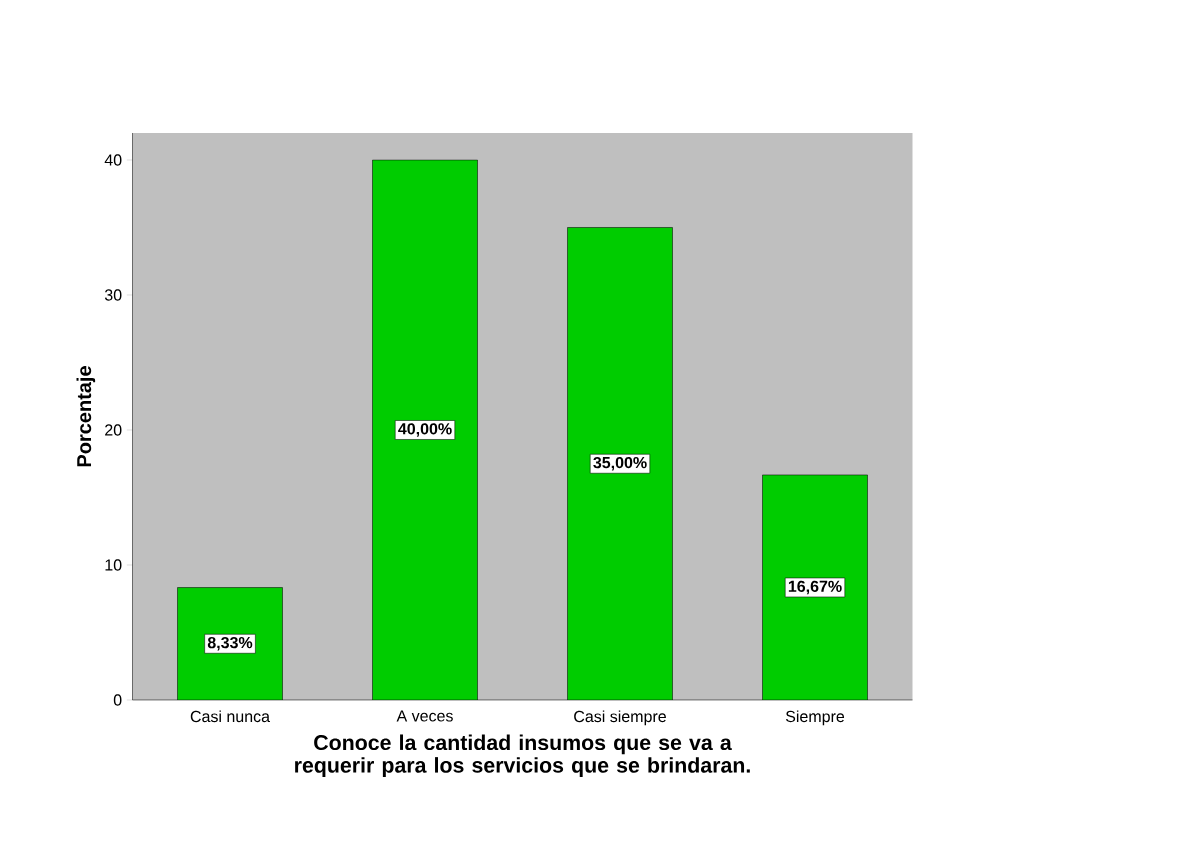 The image size is (1180, 855). I want to click on y-tick-label: 10, so click(113, 565).